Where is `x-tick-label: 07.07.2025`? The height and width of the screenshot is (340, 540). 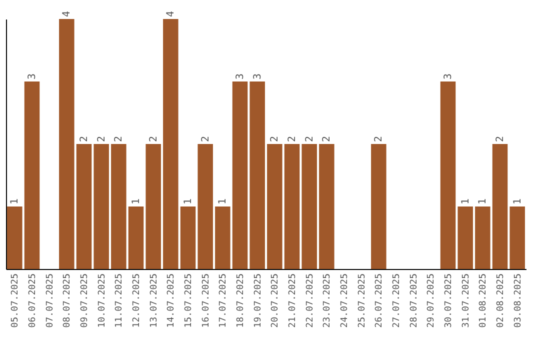
x-tick-label: 07.07.2025 is located at coordinates (50, 301).